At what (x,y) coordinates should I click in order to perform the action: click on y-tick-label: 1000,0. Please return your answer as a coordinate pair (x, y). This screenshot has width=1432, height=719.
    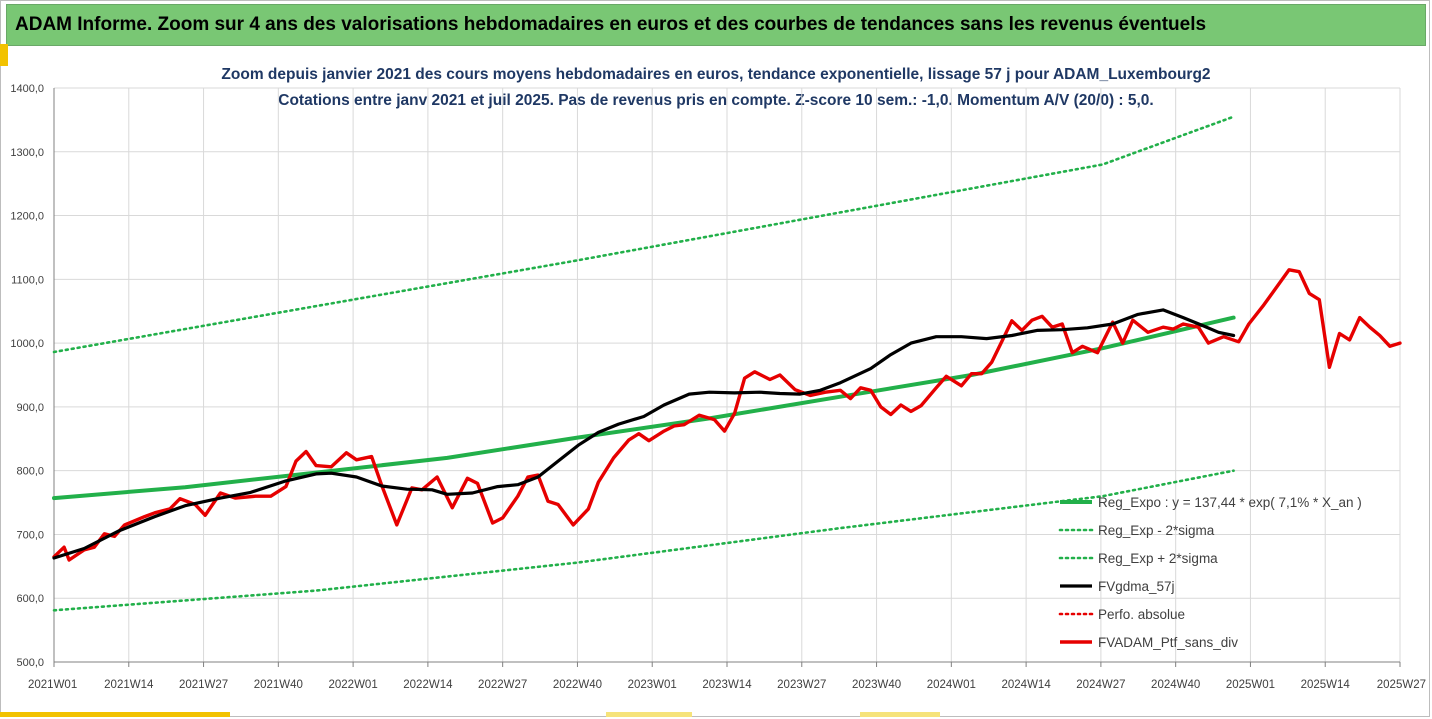
    Looking at the image, I should click on (27, 344).